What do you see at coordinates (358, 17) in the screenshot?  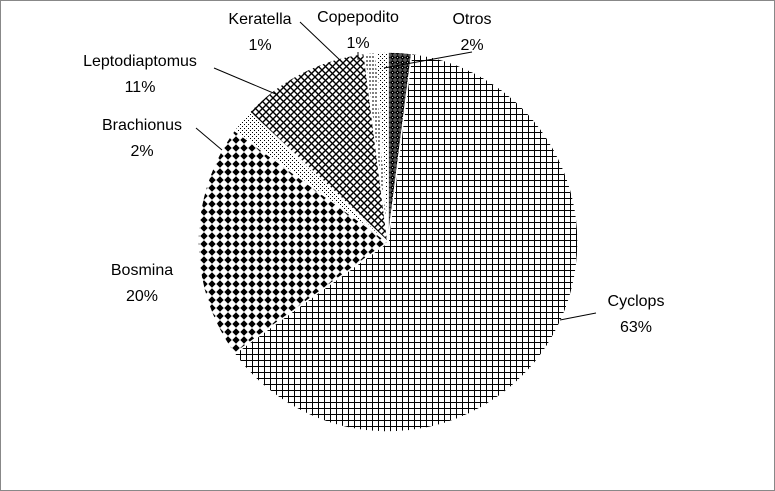 I see `data-label-category-copepodito: Copepodito` at bounding box center [358, 17].